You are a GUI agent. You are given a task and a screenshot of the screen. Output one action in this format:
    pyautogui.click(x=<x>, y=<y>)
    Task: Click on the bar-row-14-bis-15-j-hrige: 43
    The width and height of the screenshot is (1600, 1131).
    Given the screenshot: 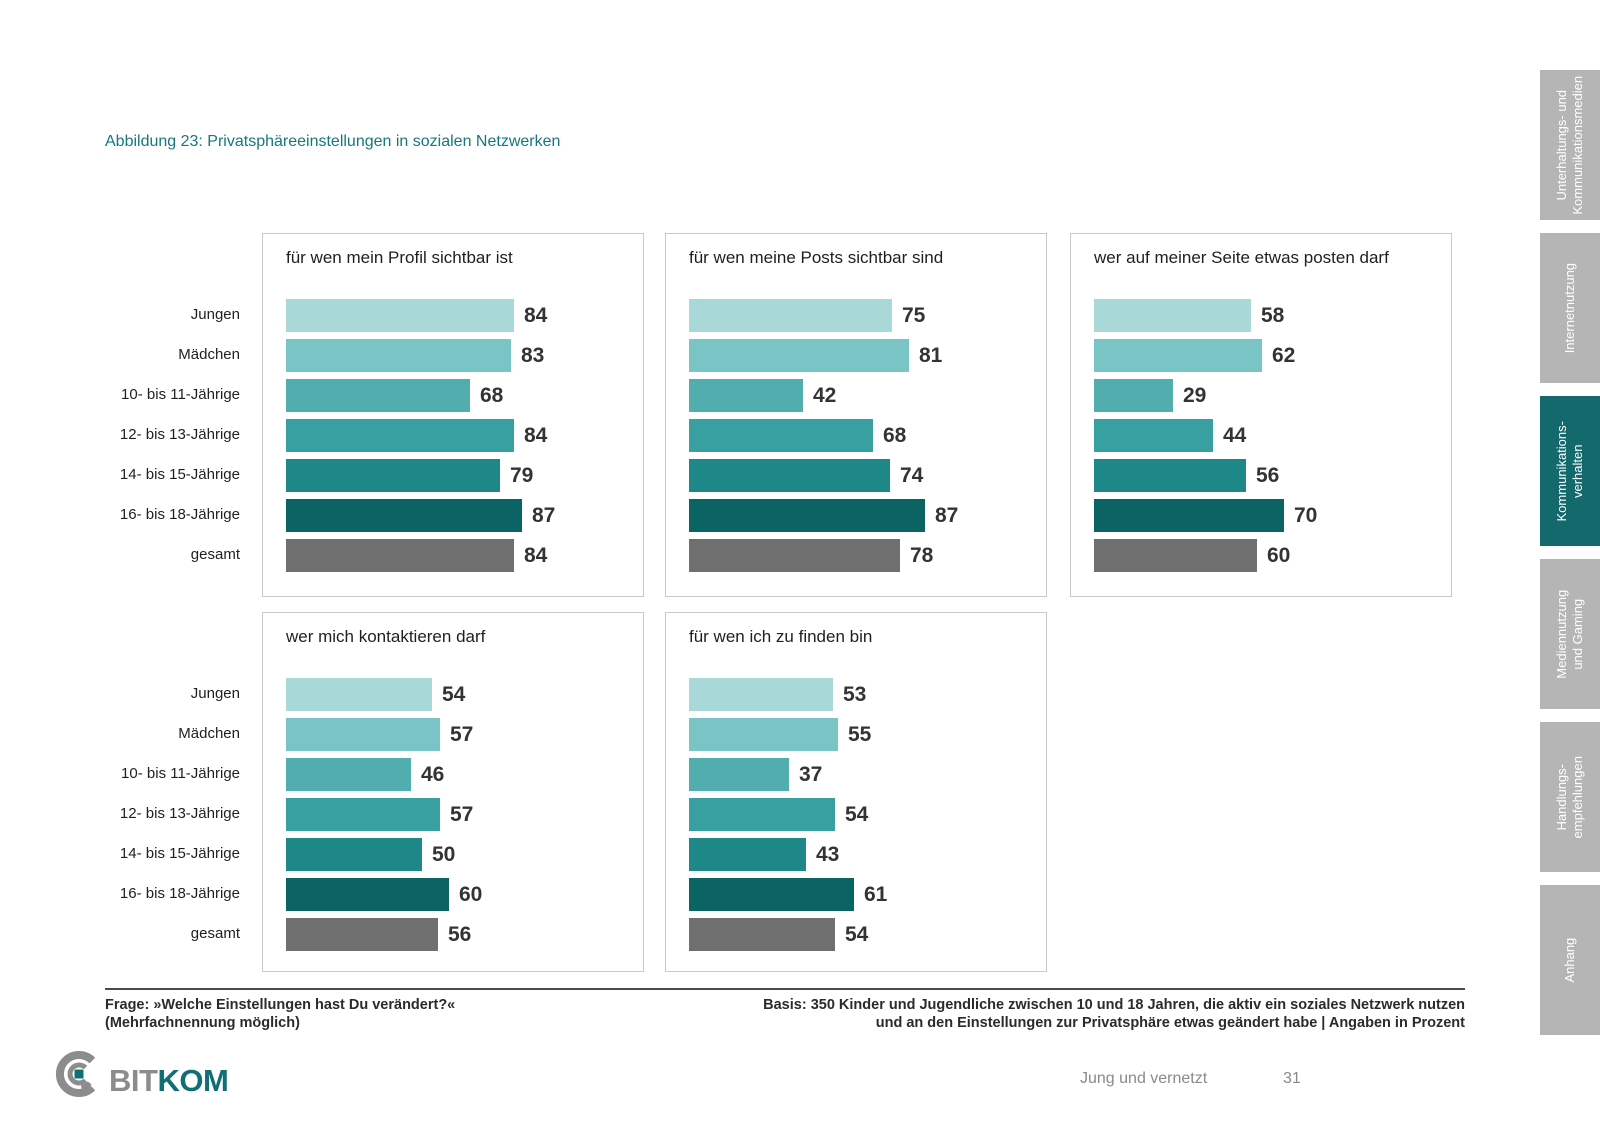 What is the action you would take?
    pyautogui.click(x=867, y=854)
    